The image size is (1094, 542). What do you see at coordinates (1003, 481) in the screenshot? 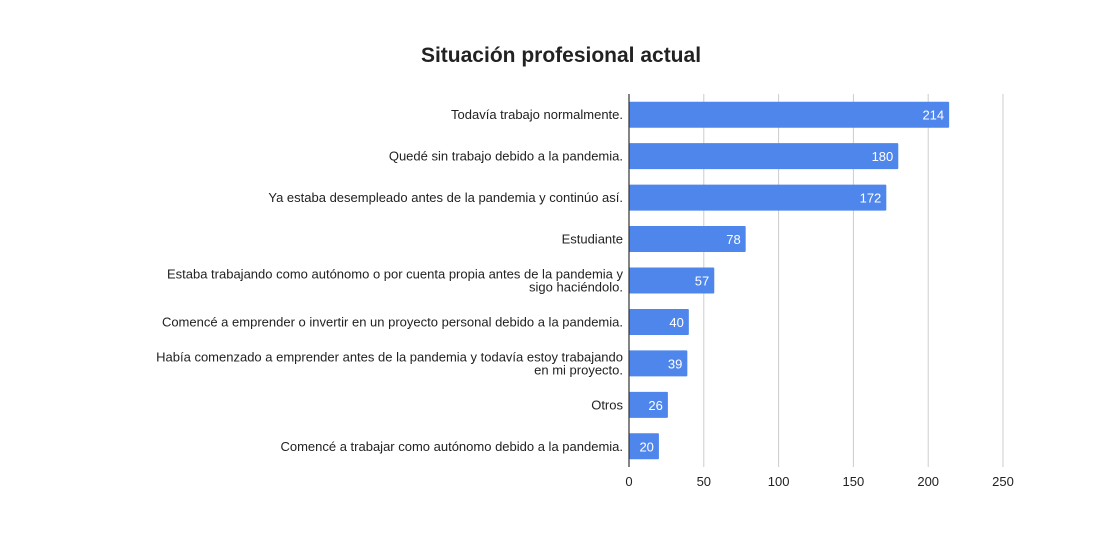
I see `x-tick-label: 250` at bounding box center [1003, 481].